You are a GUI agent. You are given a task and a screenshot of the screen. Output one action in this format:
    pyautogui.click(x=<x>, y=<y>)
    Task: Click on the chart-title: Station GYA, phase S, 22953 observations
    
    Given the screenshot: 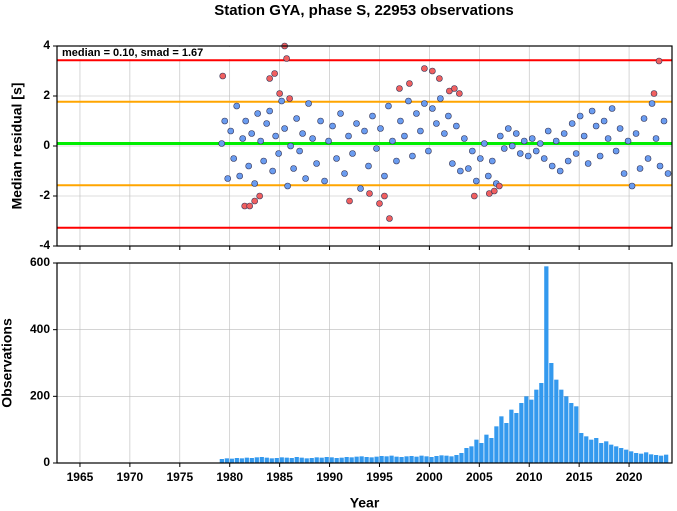 What is the action you would take?
    pyautogui.click(x=364, y=10)
    